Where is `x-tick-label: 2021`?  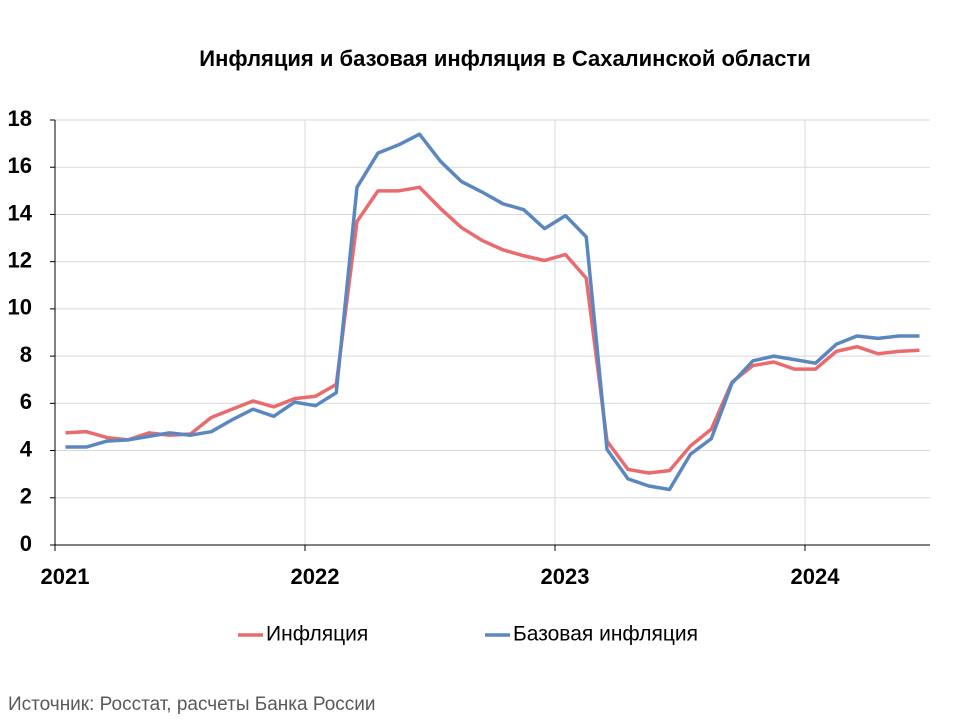 x-tick-label: 2021 is located at coordinates (65, 576).